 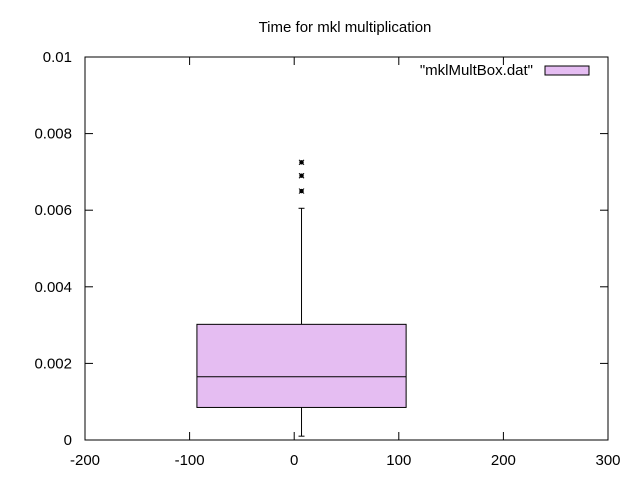 I want to click on y-tick-label: 0.01, so click(x=57, y=57).